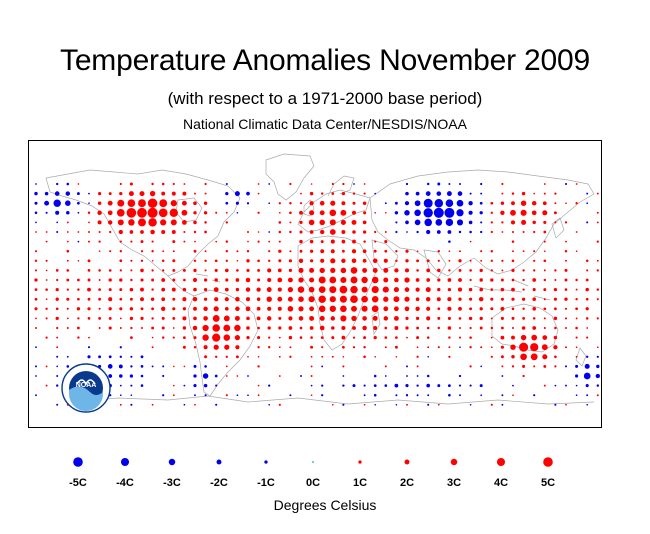 The image size is (650, 534). What do you see at coordinates (125, 462) in the screenshot?
I see `legend-dot` at bounding box center [125, 462].